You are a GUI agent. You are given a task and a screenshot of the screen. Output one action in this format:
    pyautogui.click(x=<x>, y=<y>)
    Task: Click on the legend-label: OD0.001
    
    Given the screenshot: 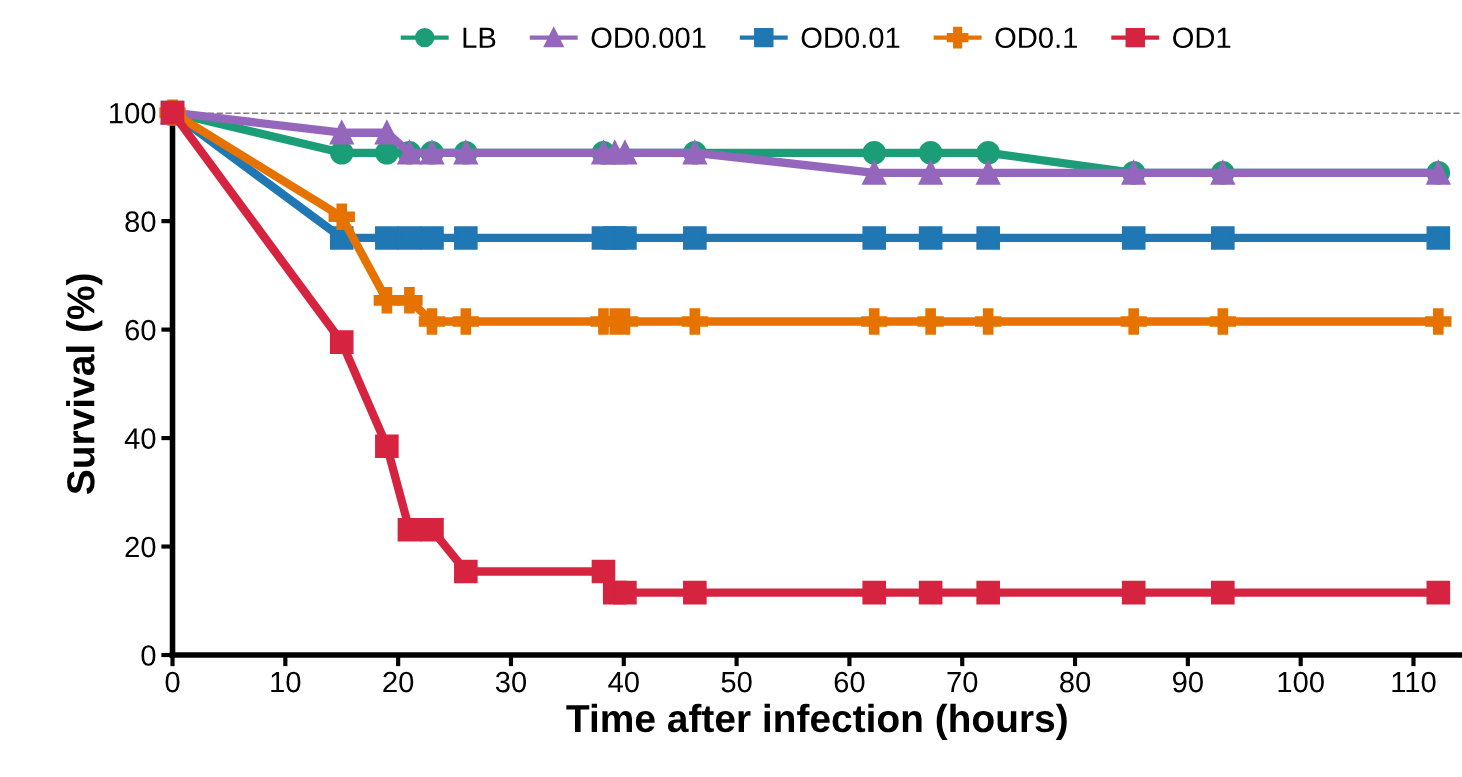 What is the action you would take?
    pyautogui.click(x=648, y=38)
    